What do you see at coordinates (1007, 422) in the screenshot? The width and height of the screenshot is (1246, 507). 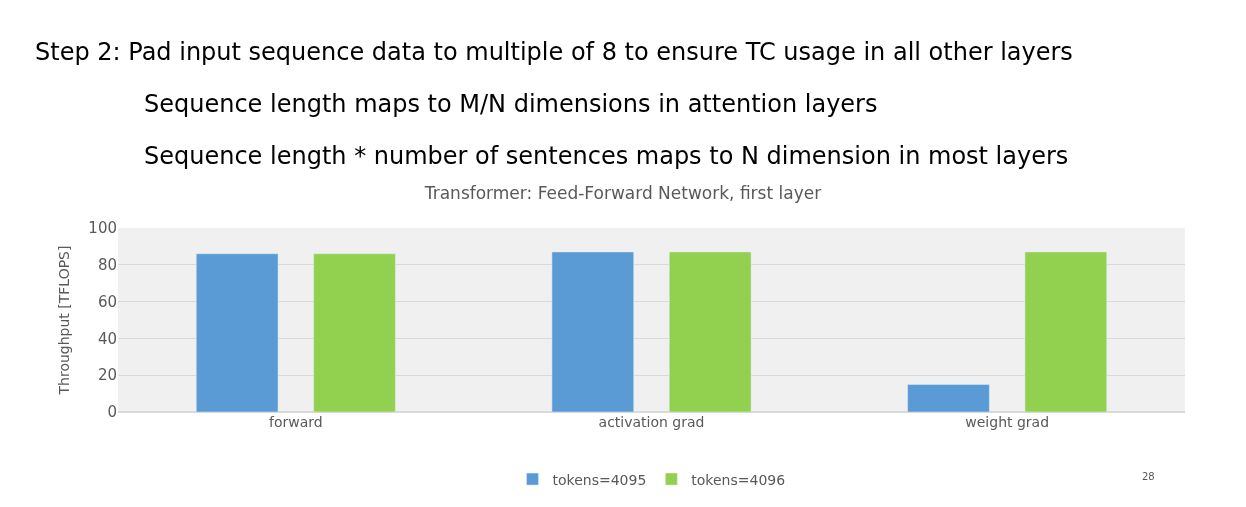 I see `x-tick-label: weight grad` at bounding box center [1007, 422].